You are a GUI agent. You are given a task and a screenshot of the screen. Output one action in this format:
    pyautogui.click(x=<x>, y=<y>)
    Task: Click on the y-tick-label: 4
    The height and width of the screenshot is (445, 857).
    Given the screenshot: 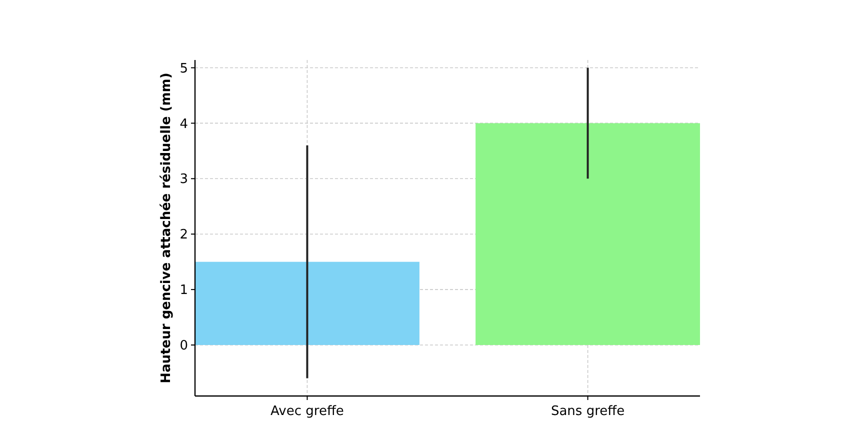 What is the action you would take?
    pyautogui.click(x=184, y=124)
    